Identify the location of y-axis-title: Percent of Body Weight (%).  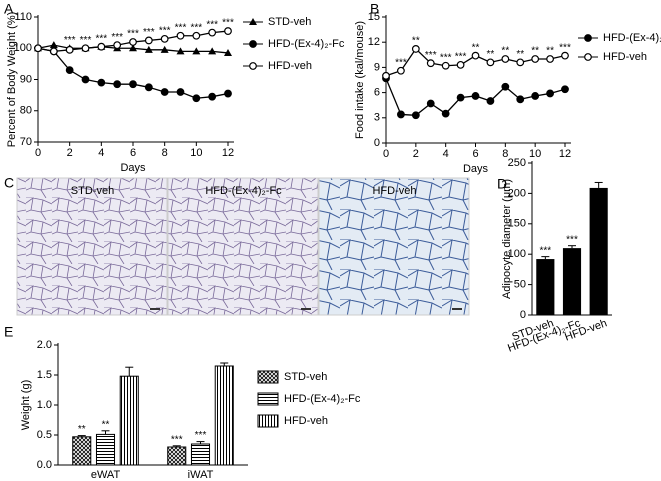
(12, 80).